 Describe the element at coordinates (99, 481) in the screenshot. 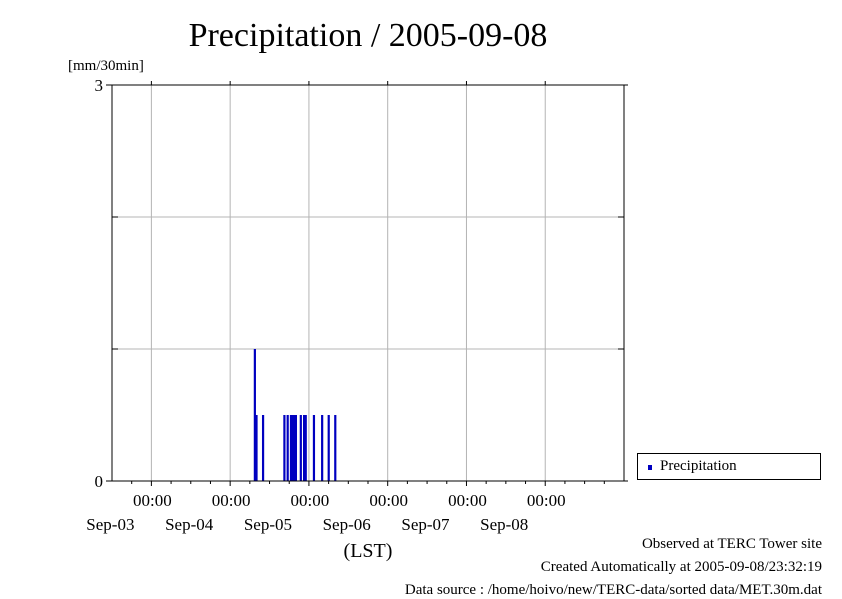

I see `y-tick-label-bottom: 0` at that location.